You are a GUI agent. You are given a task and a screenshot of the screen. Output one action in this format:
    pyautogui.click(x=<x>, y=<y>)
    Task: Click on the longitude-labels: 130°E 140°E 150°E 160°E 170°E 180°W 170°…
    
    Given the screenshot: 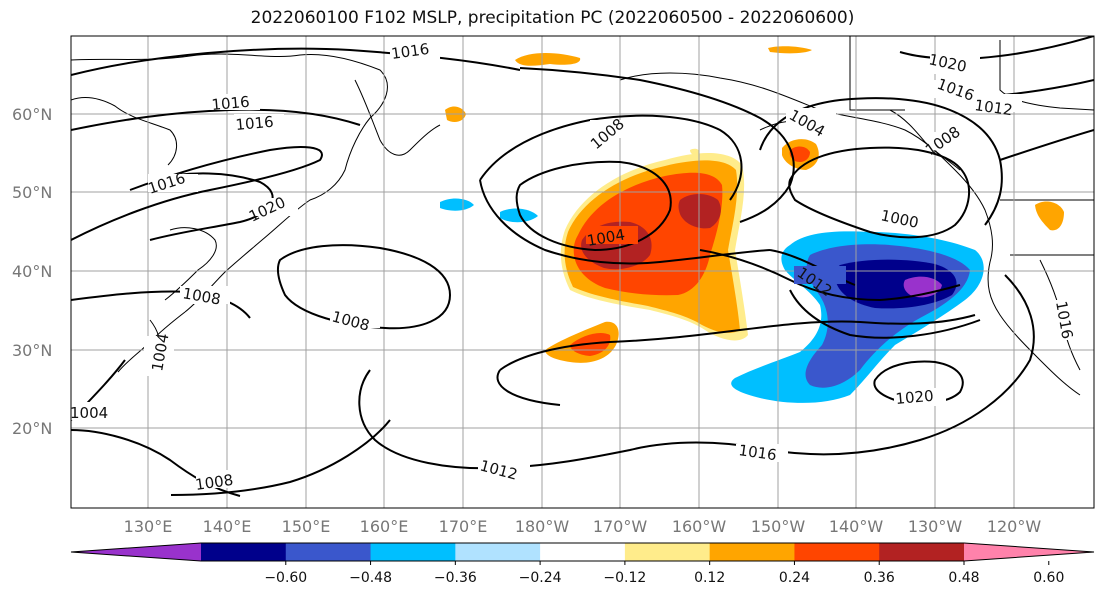 What is the action you would take?
    pyautogui.click(x=583, y=526)
    